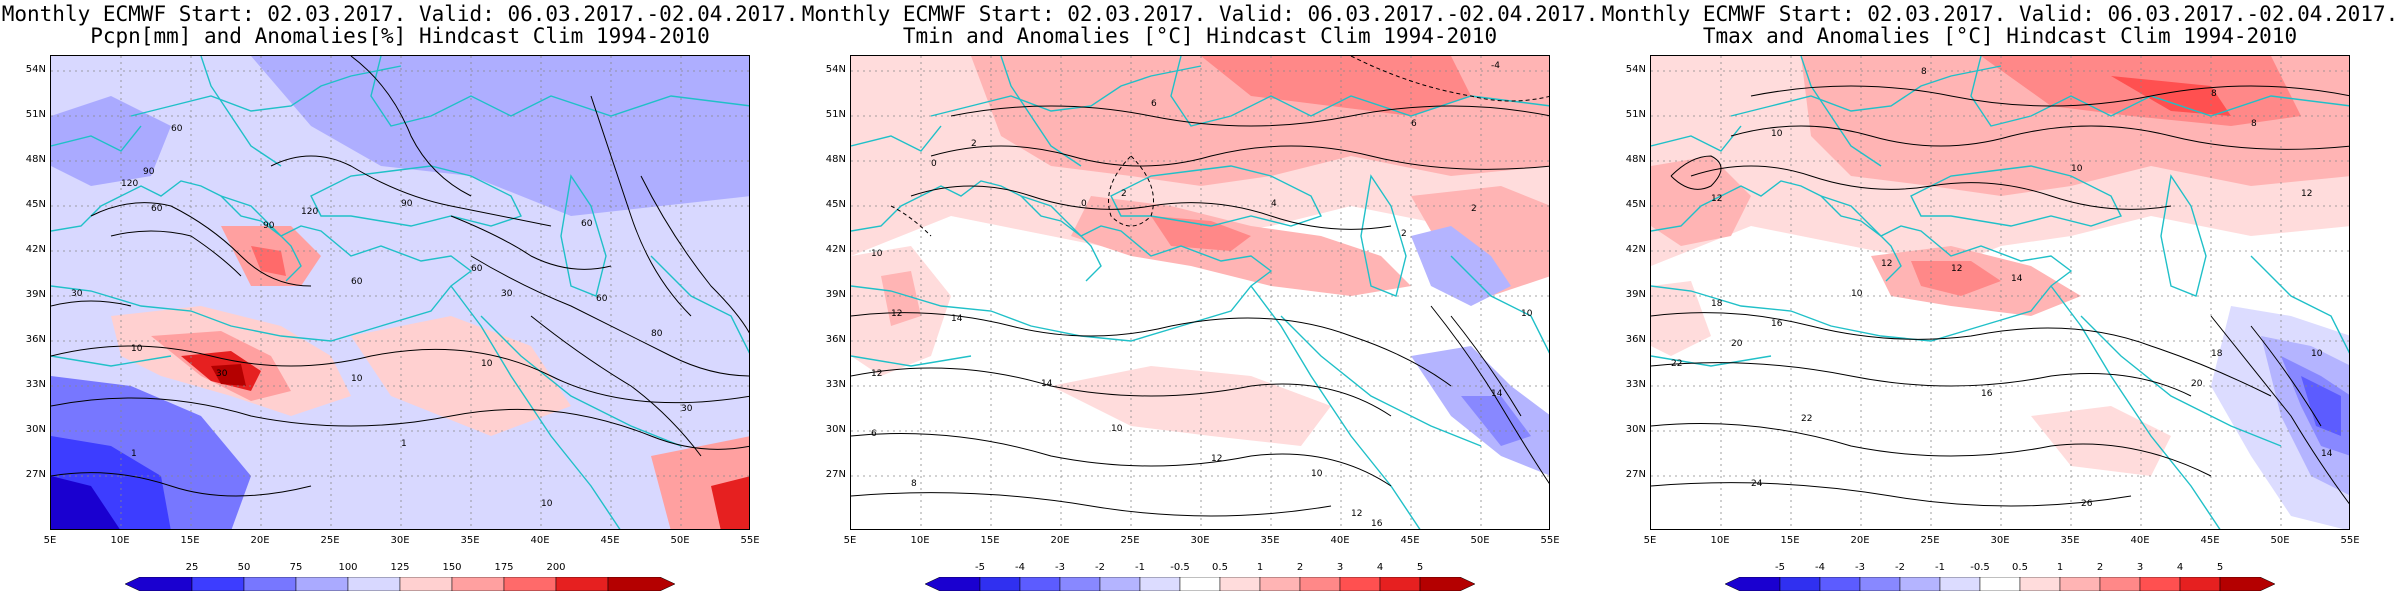  What do you see at coordinates (309, 212) in the screenshot?
I see `contour-label: 120` at bounding box center [309, 212].